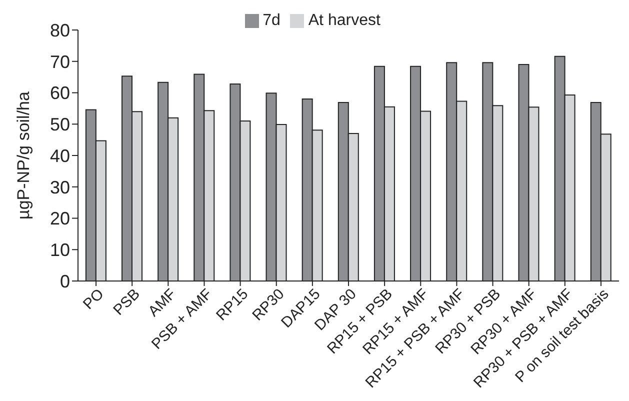 The image size is (629, 401). I want to click on y-axis-title: µgP-NP/g soil/ha, so click(24, 155).